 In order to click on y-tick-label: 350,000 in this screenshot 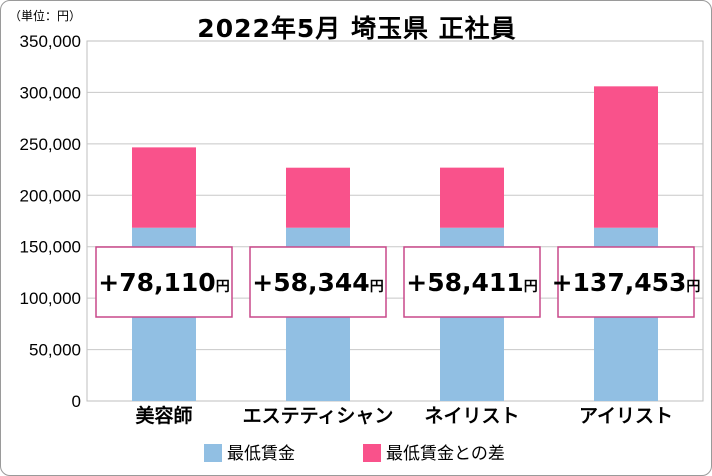, I will do `click(50, 41)`.